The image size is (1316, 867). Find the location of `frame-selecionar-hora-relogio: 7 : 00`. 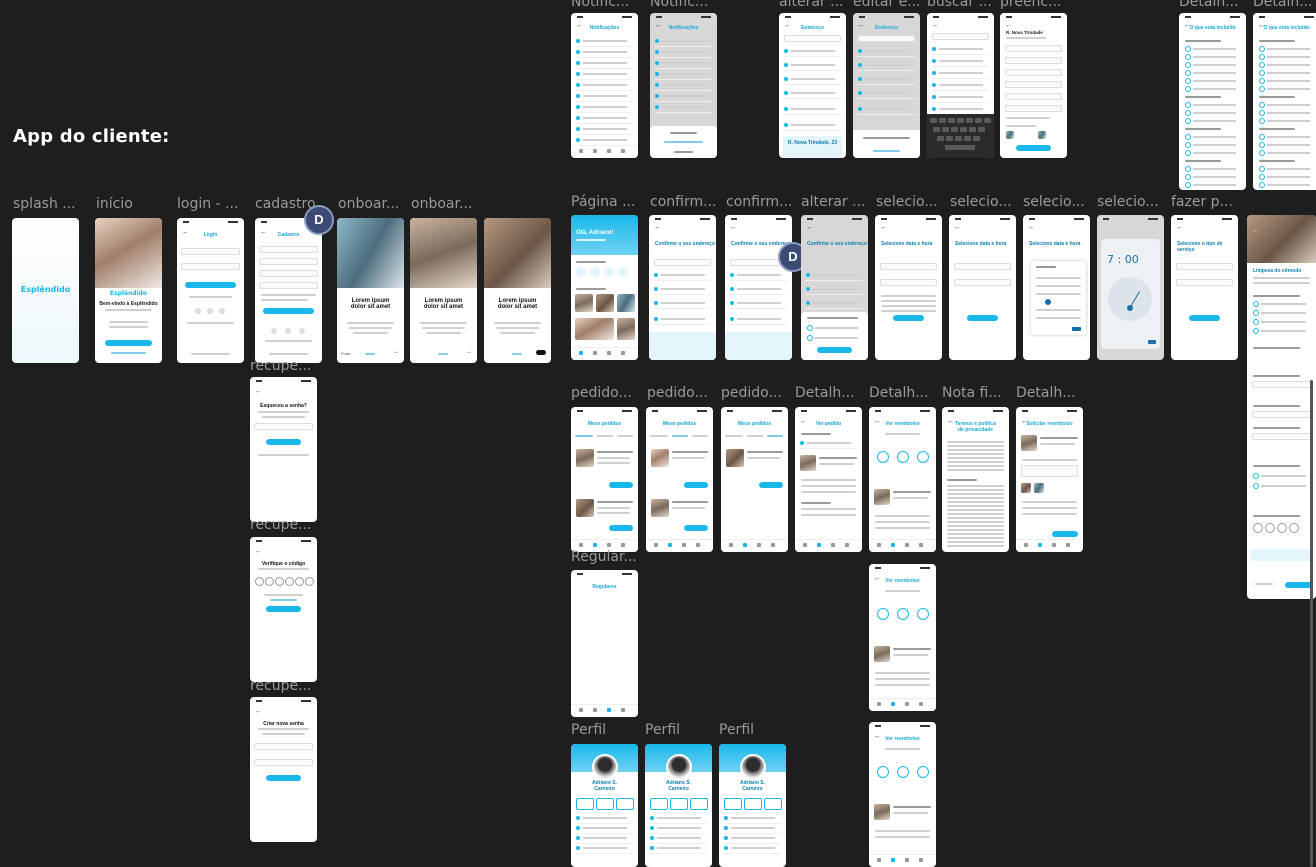

frame-selecionar-hora-relogio: 7 : 00 is located at coordinates (1130, 287).